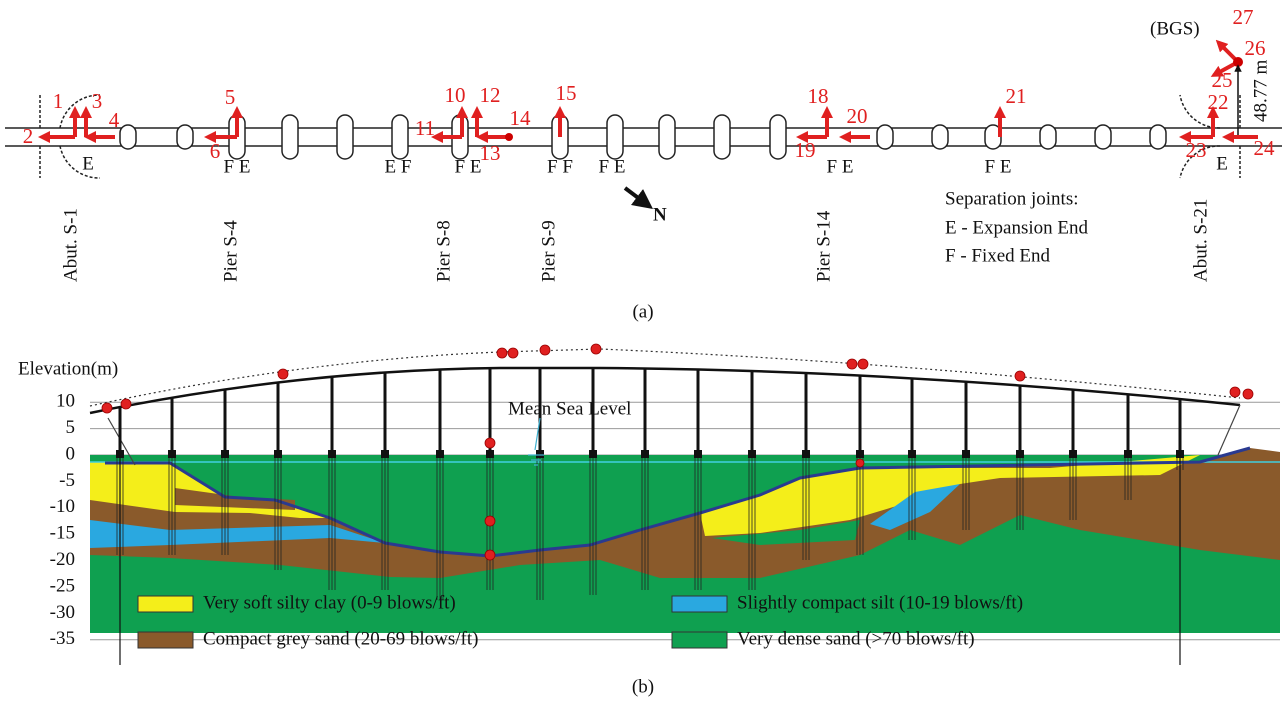  Describe the element at coordinates (857, 116) in the screenshot. I see `sensor-number: 20` at that location.